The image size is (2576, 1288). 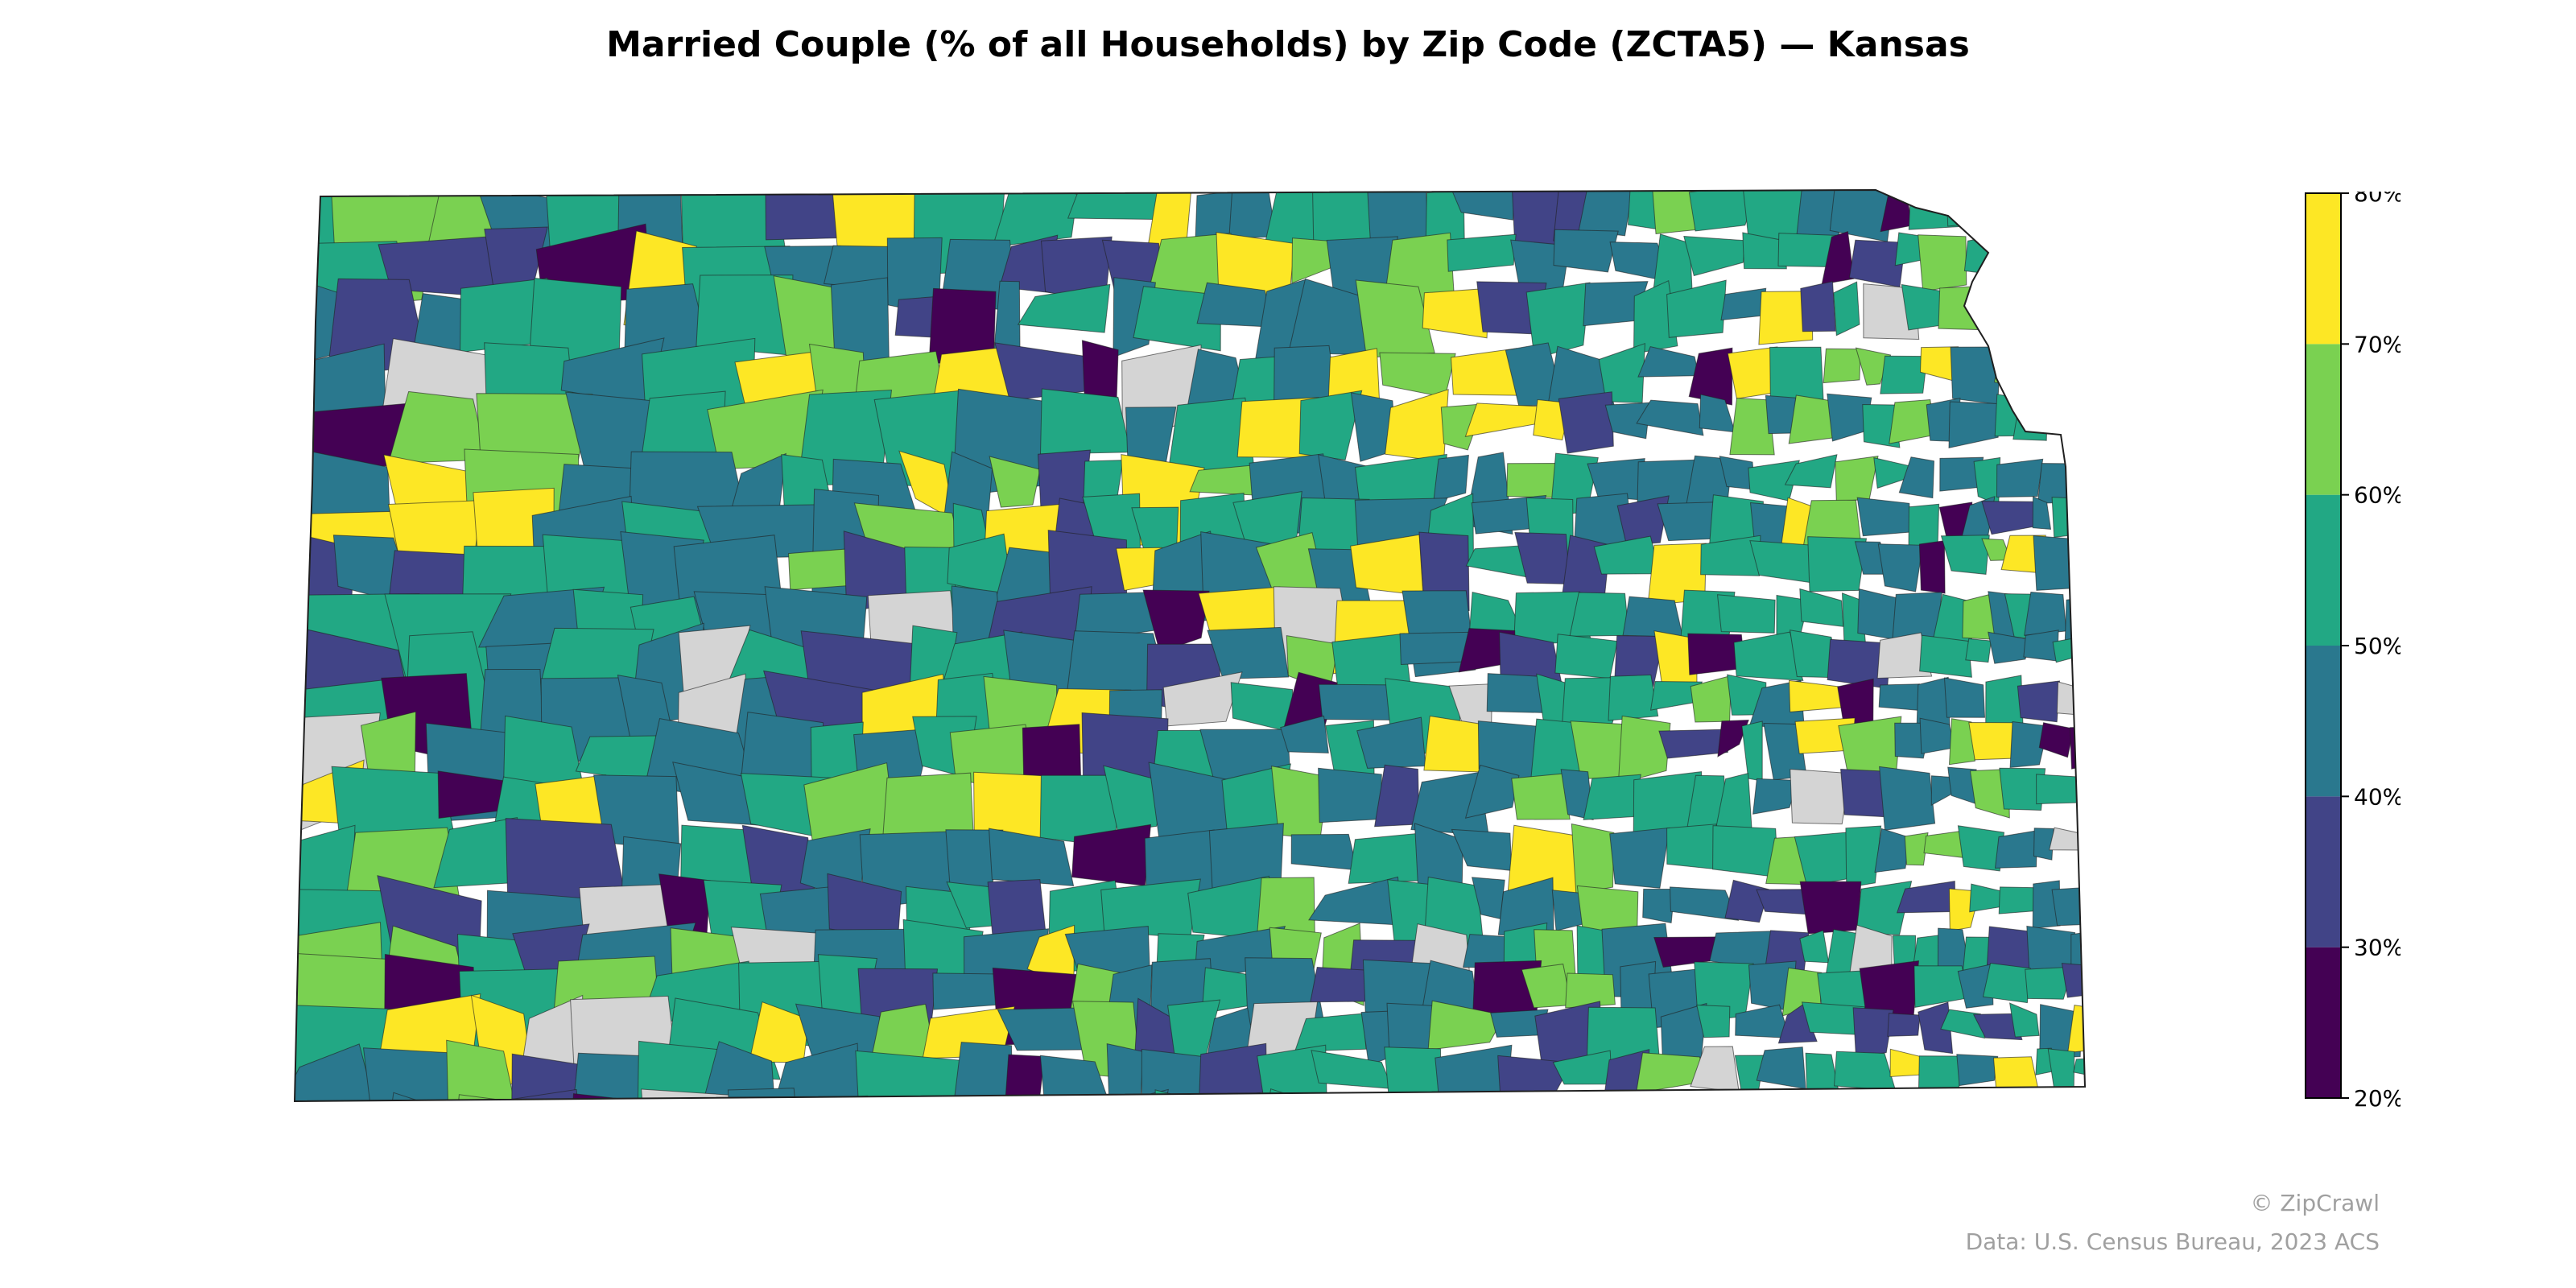 What do you see at coordinates (2377, 948) in the screenshot?
I see `legend-tick-label: 30%` at bounding box center [2377, 948].